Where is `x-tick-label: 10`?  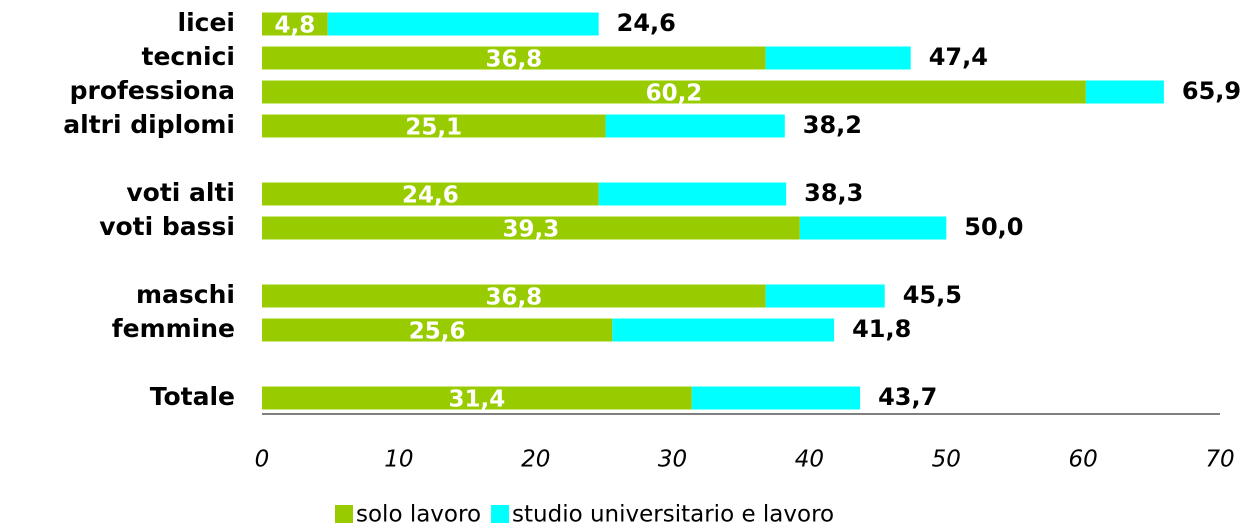 x-tick-label: 10 is located at coordinates (398, 460).